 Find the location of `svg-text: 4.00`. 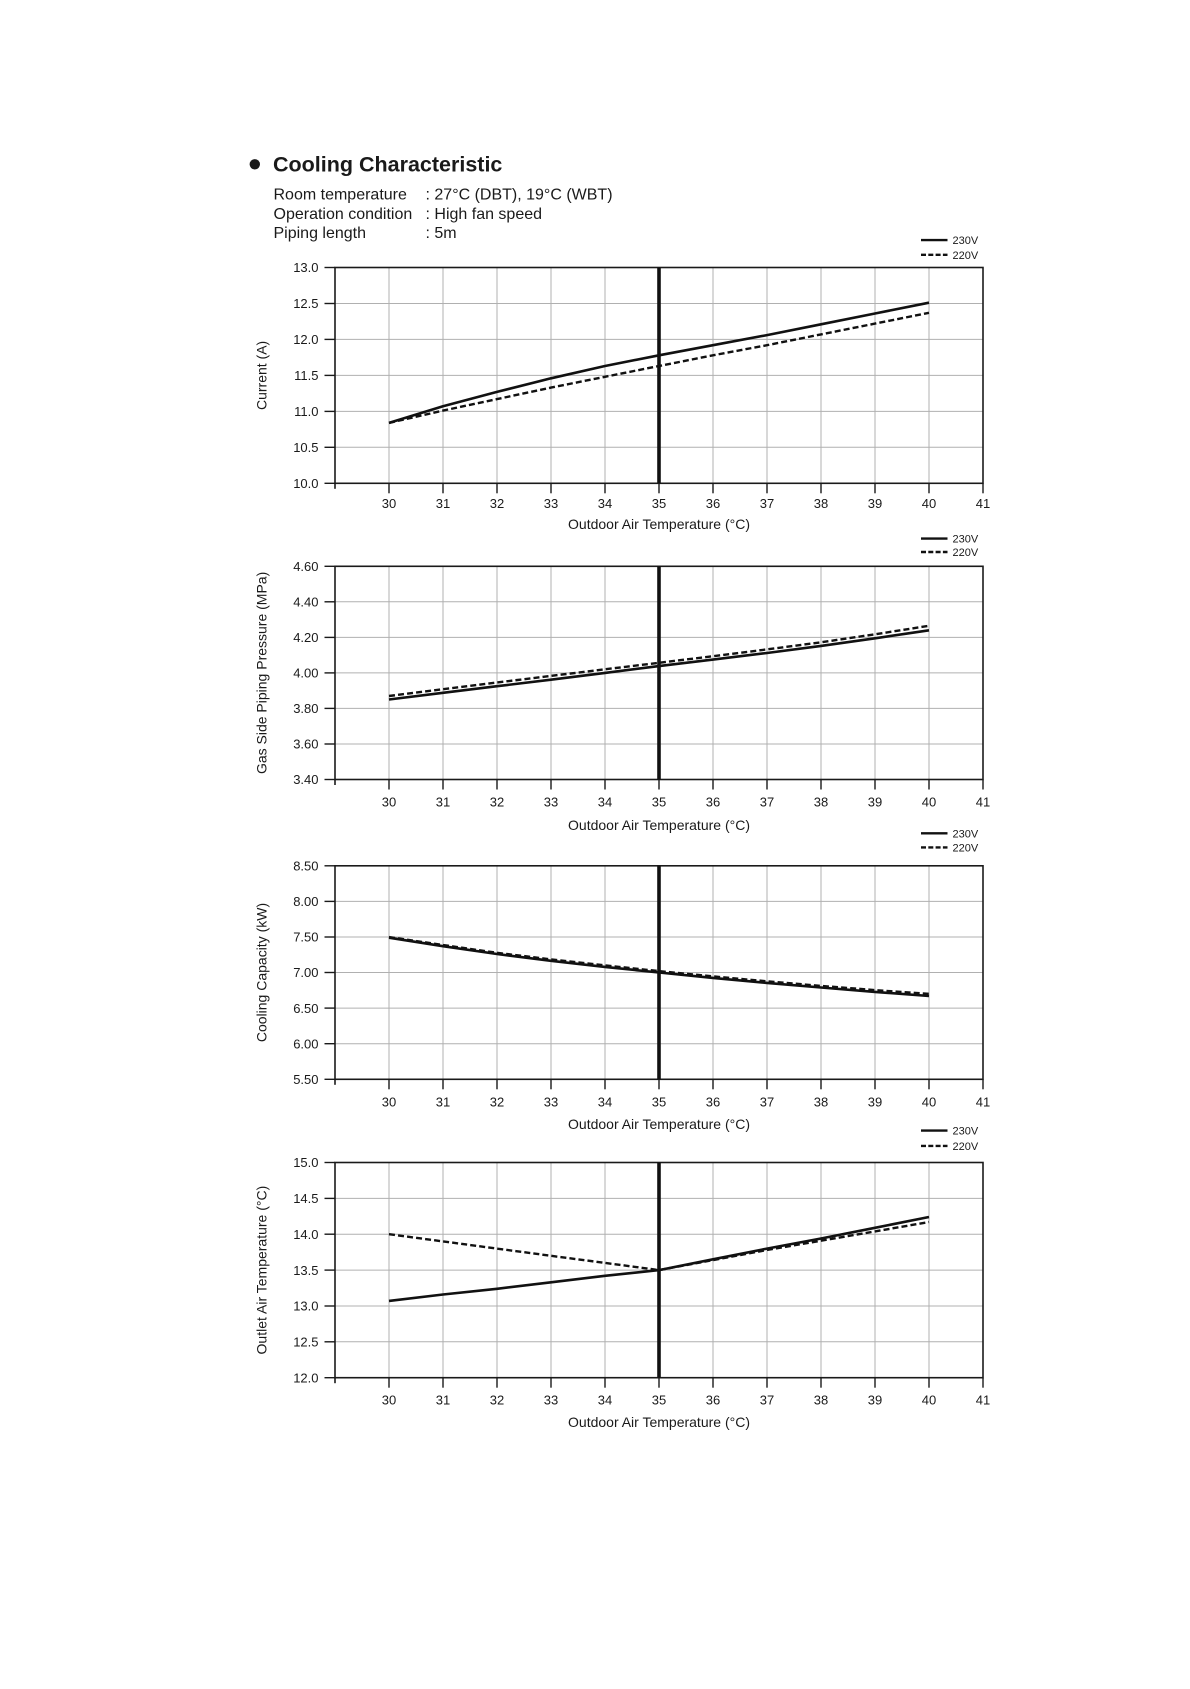

svg-text: 4.00 is located at coordinates (305, 673).